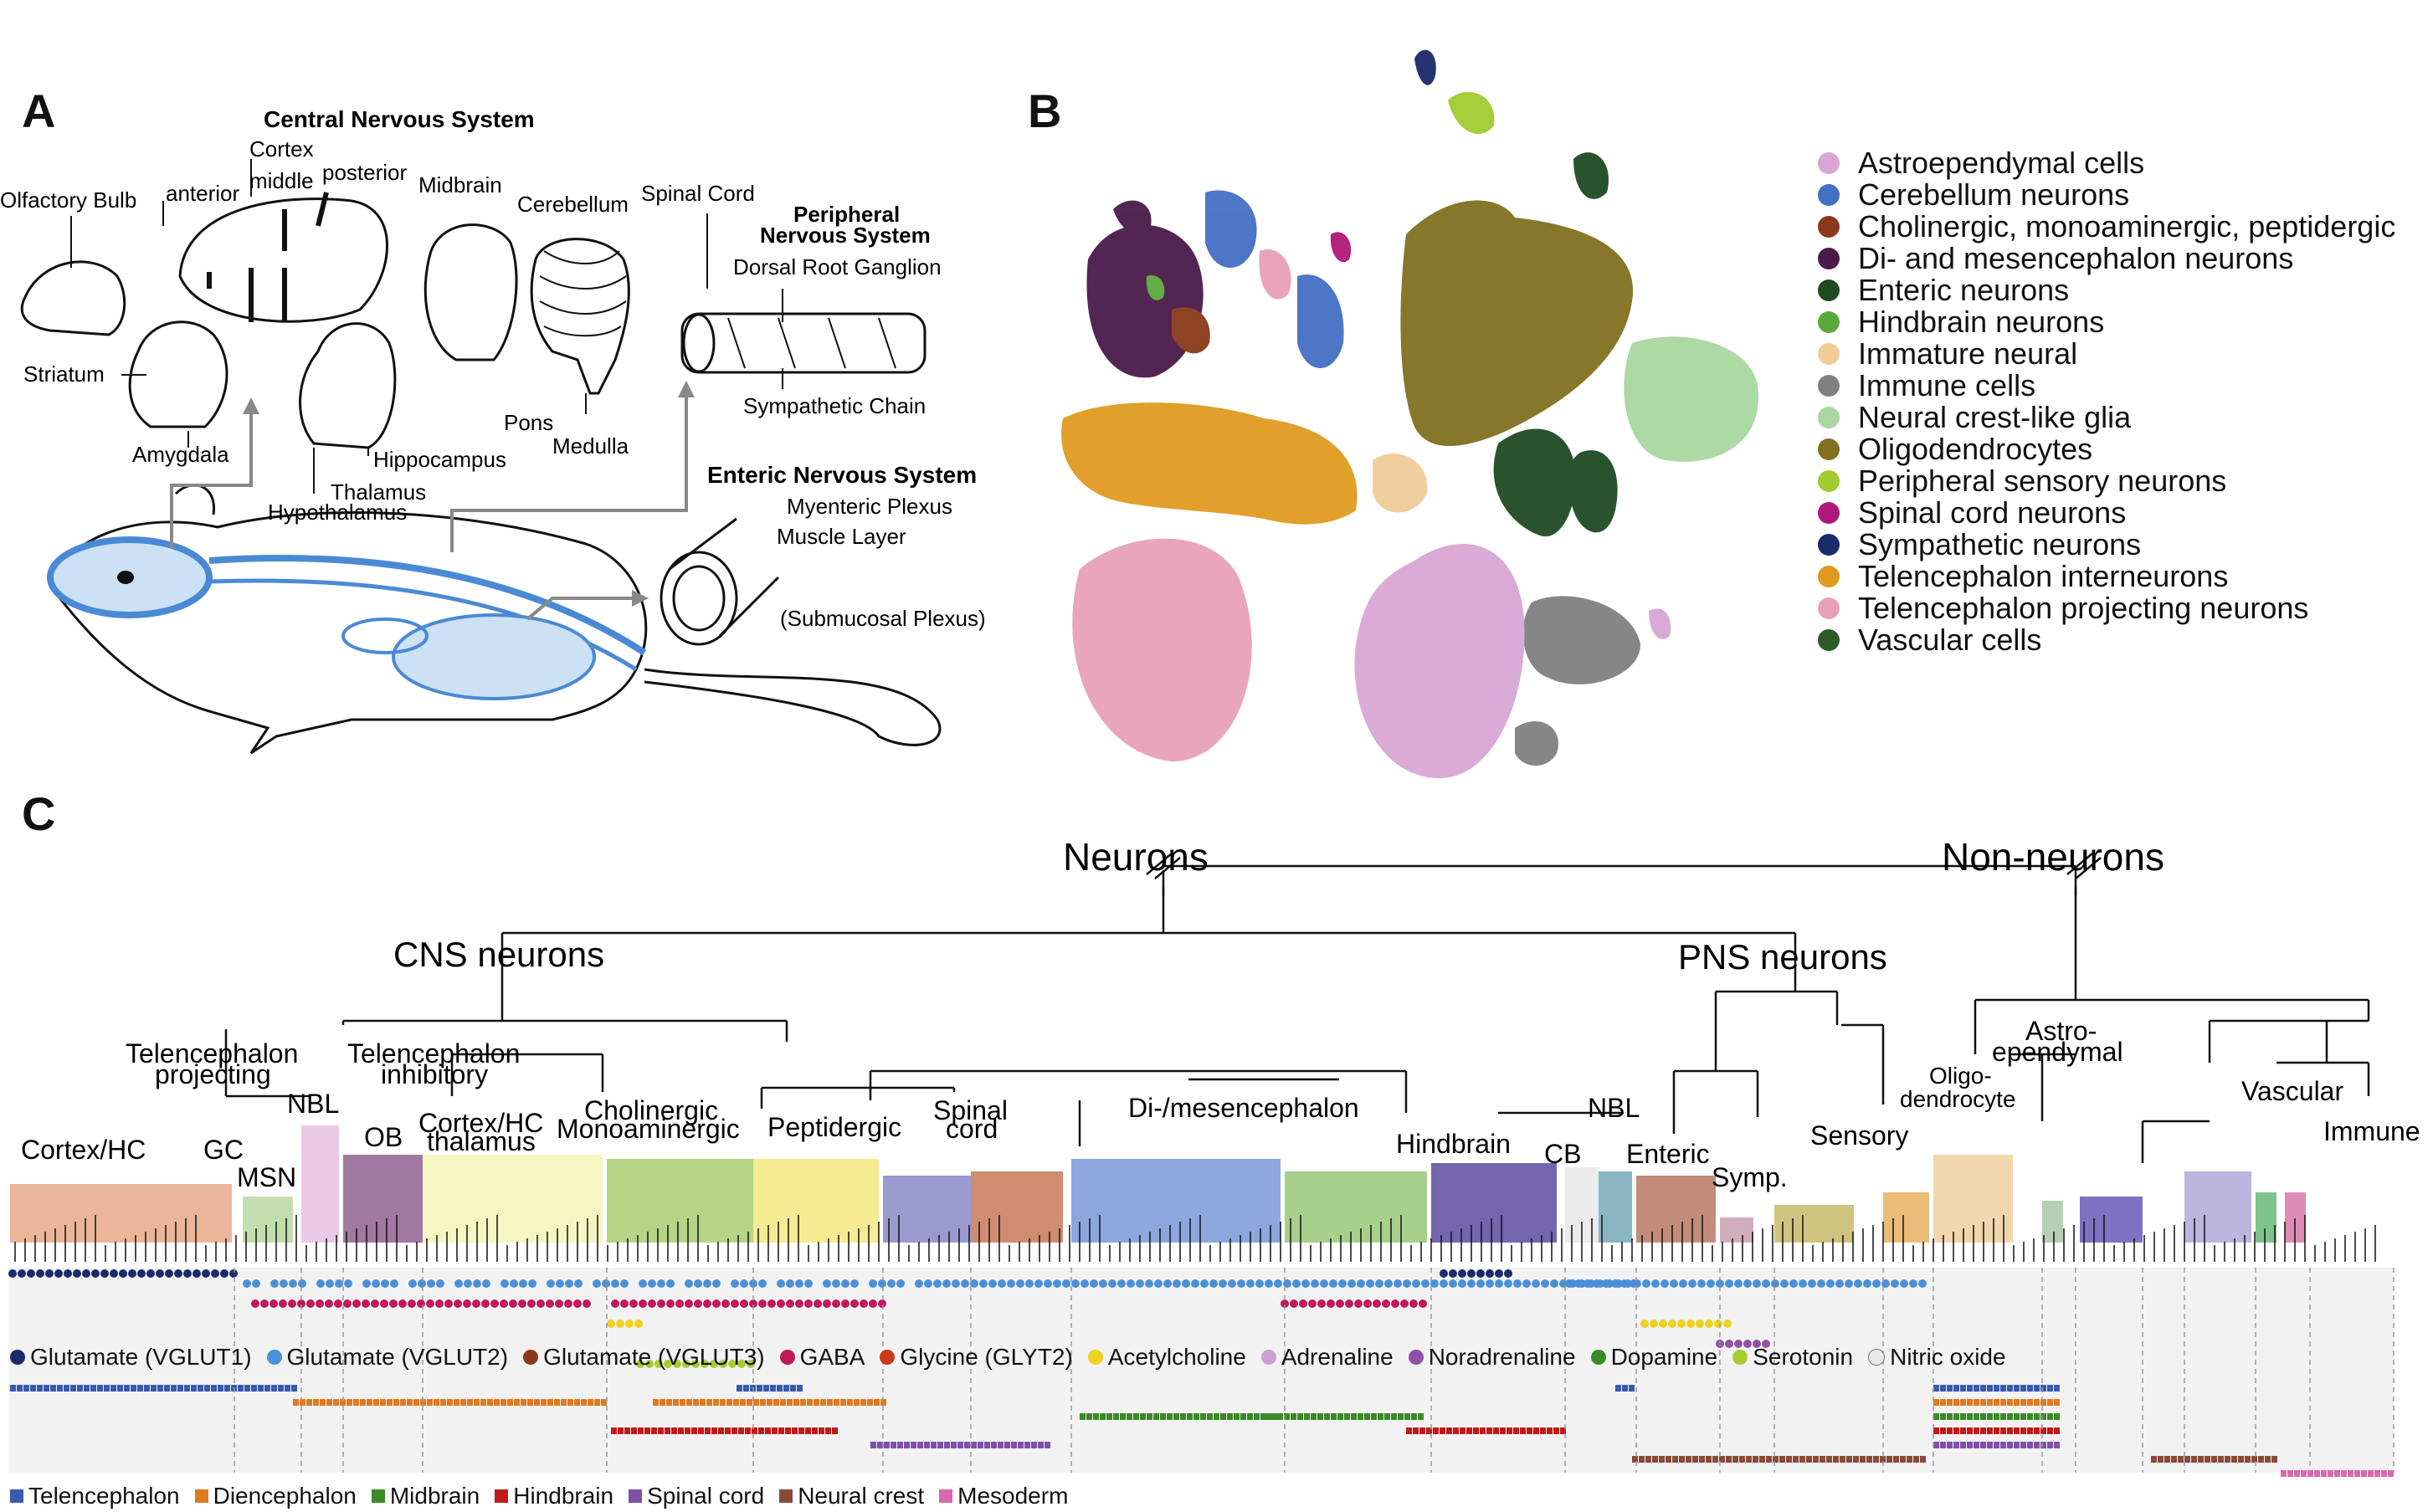  I want to click on cluster-hindbrain, so click(1155, 287).